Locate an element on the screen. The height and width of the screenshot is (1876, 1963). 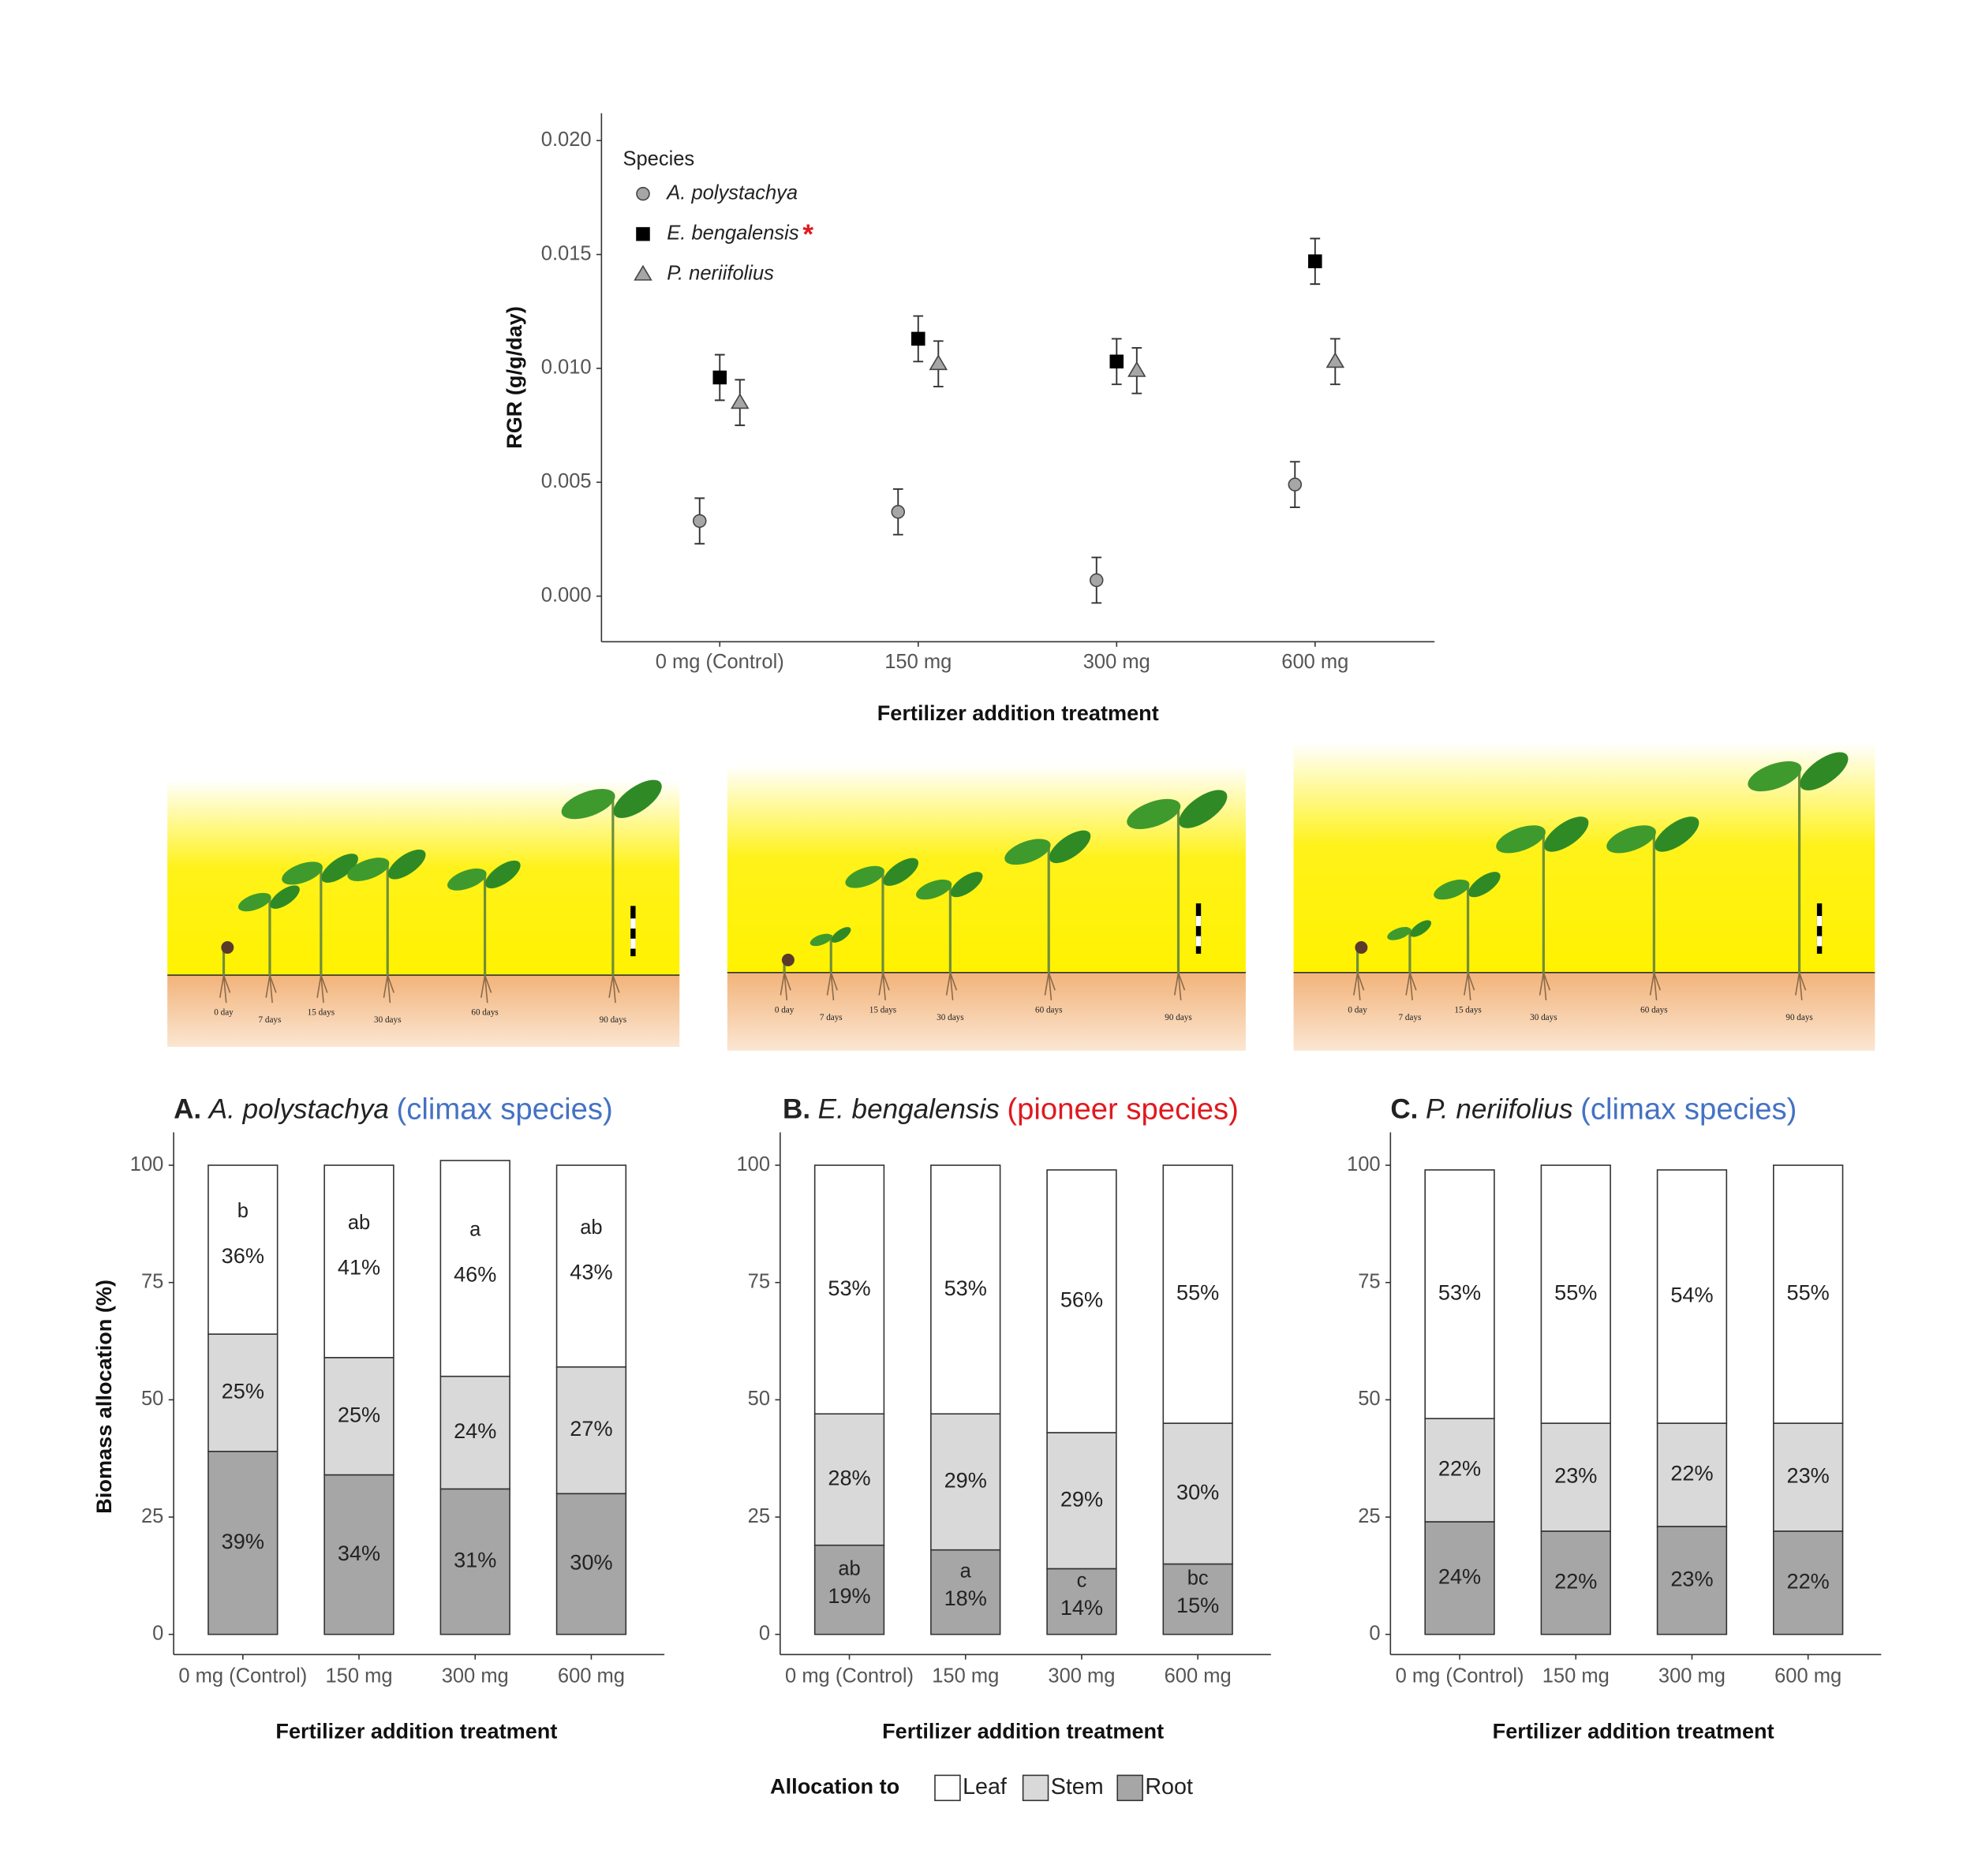
photo-panel: 0 day 7 days 15 days 30 days 60 days 90 days is located at coordinates (986, 908).